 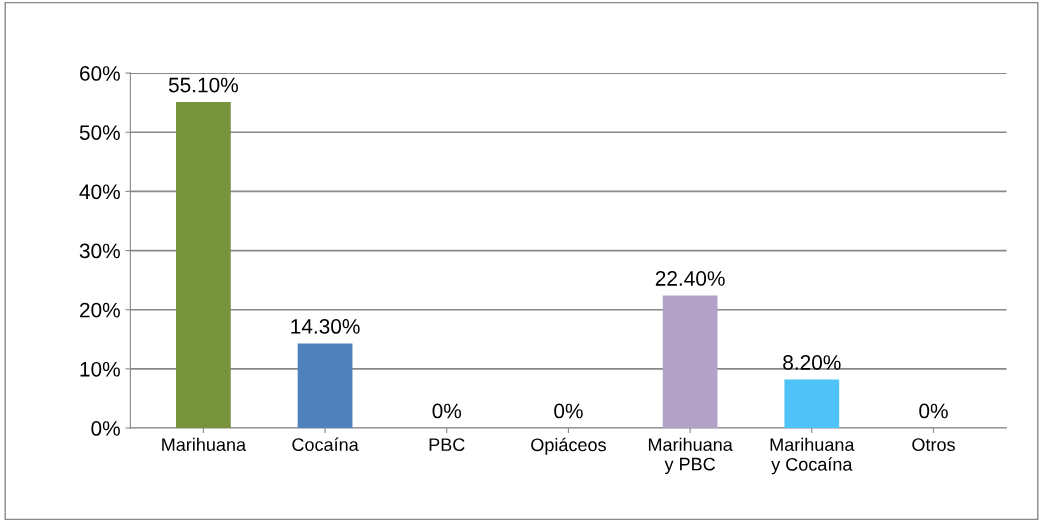 I want to click on x-tick-label: PBC, so click(x=447, y=445).